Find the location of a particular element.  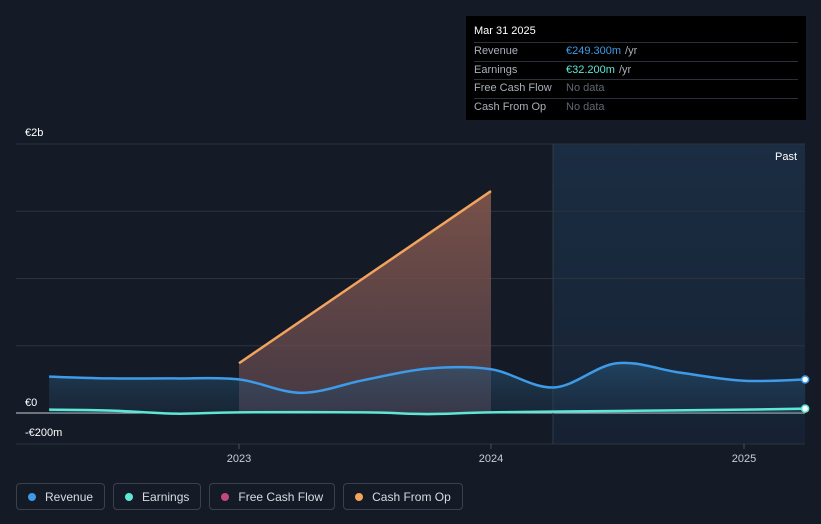

tooltip-label: Free Cash Flow is located at coordinates (513, 88).